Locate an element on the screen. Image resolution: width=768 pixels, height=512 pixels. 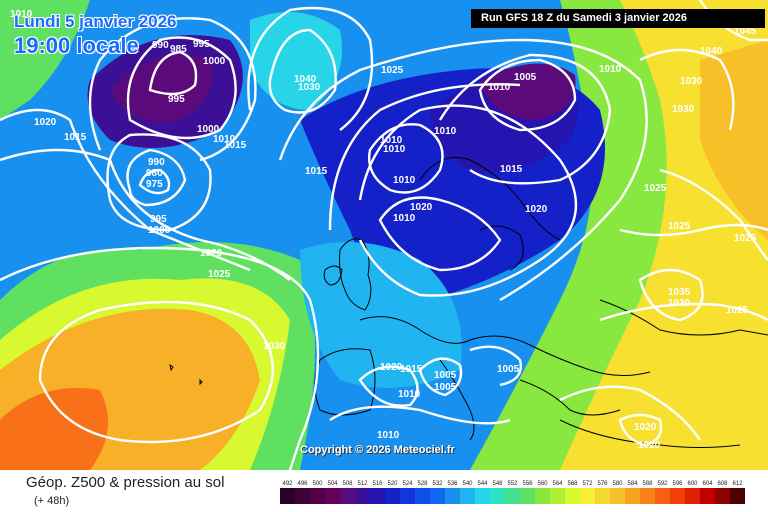
legend-value: 516 is located at coordinates (377, 484).